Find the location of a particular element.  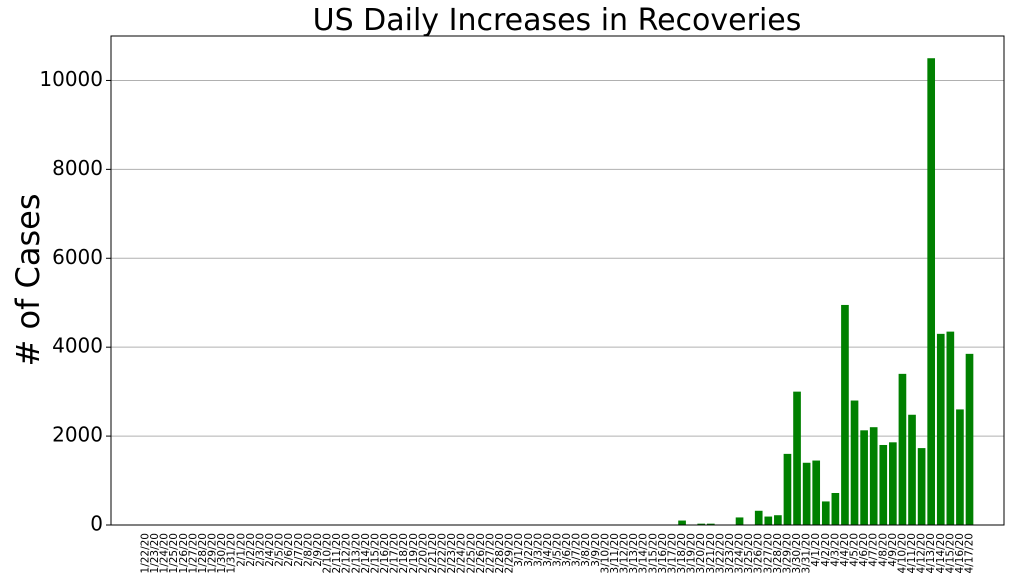

y-tick-label: 4000 is located at coordinates (77, 346).